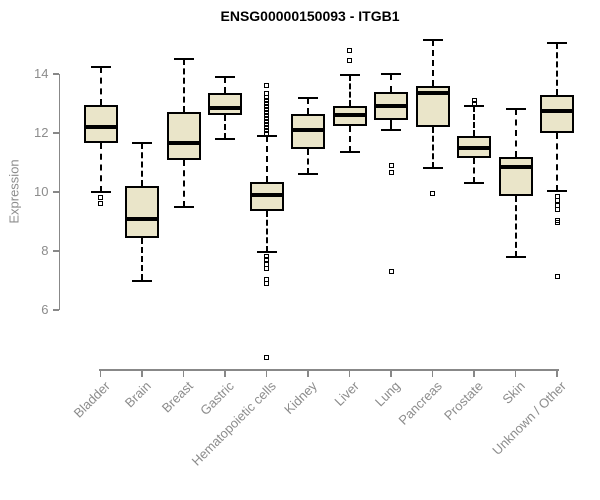 Image resolution: width=600 pixels, height=500 pixels. Describe the element at coordinates (41, 73) in the screenshot. I see `y-tick-label: 14` at that location.